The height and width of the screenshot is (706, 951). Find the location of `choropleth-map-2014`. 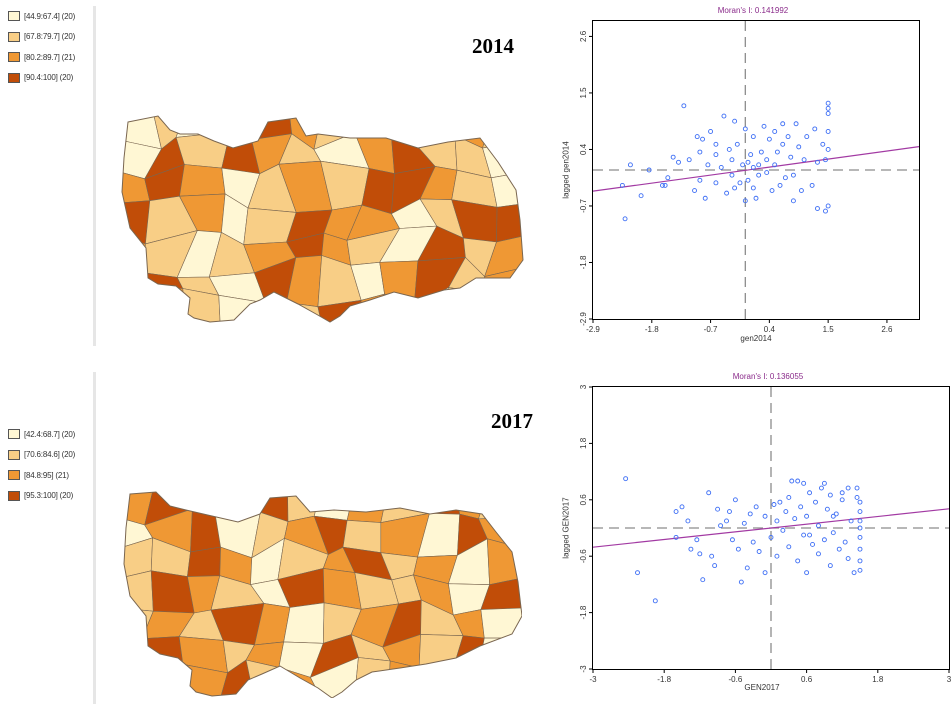

choropleth-map-2014 is located at coordinates (322, 219).